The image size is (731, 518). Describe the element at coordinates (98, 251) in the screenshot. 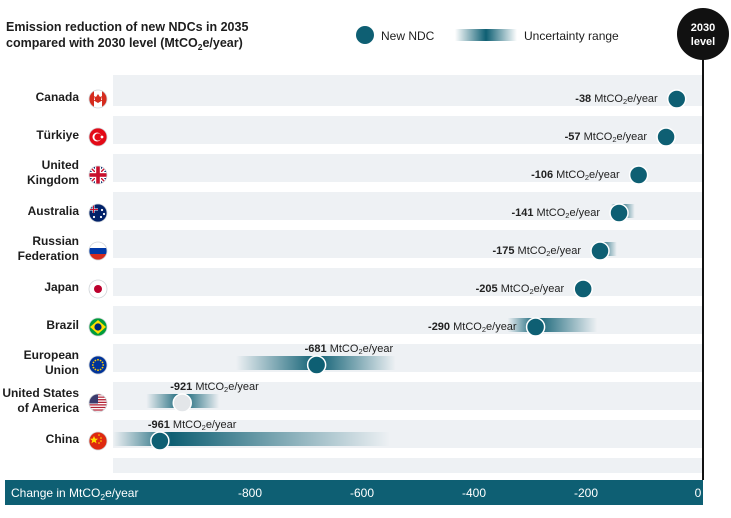

I see `russia-flag` at that location.